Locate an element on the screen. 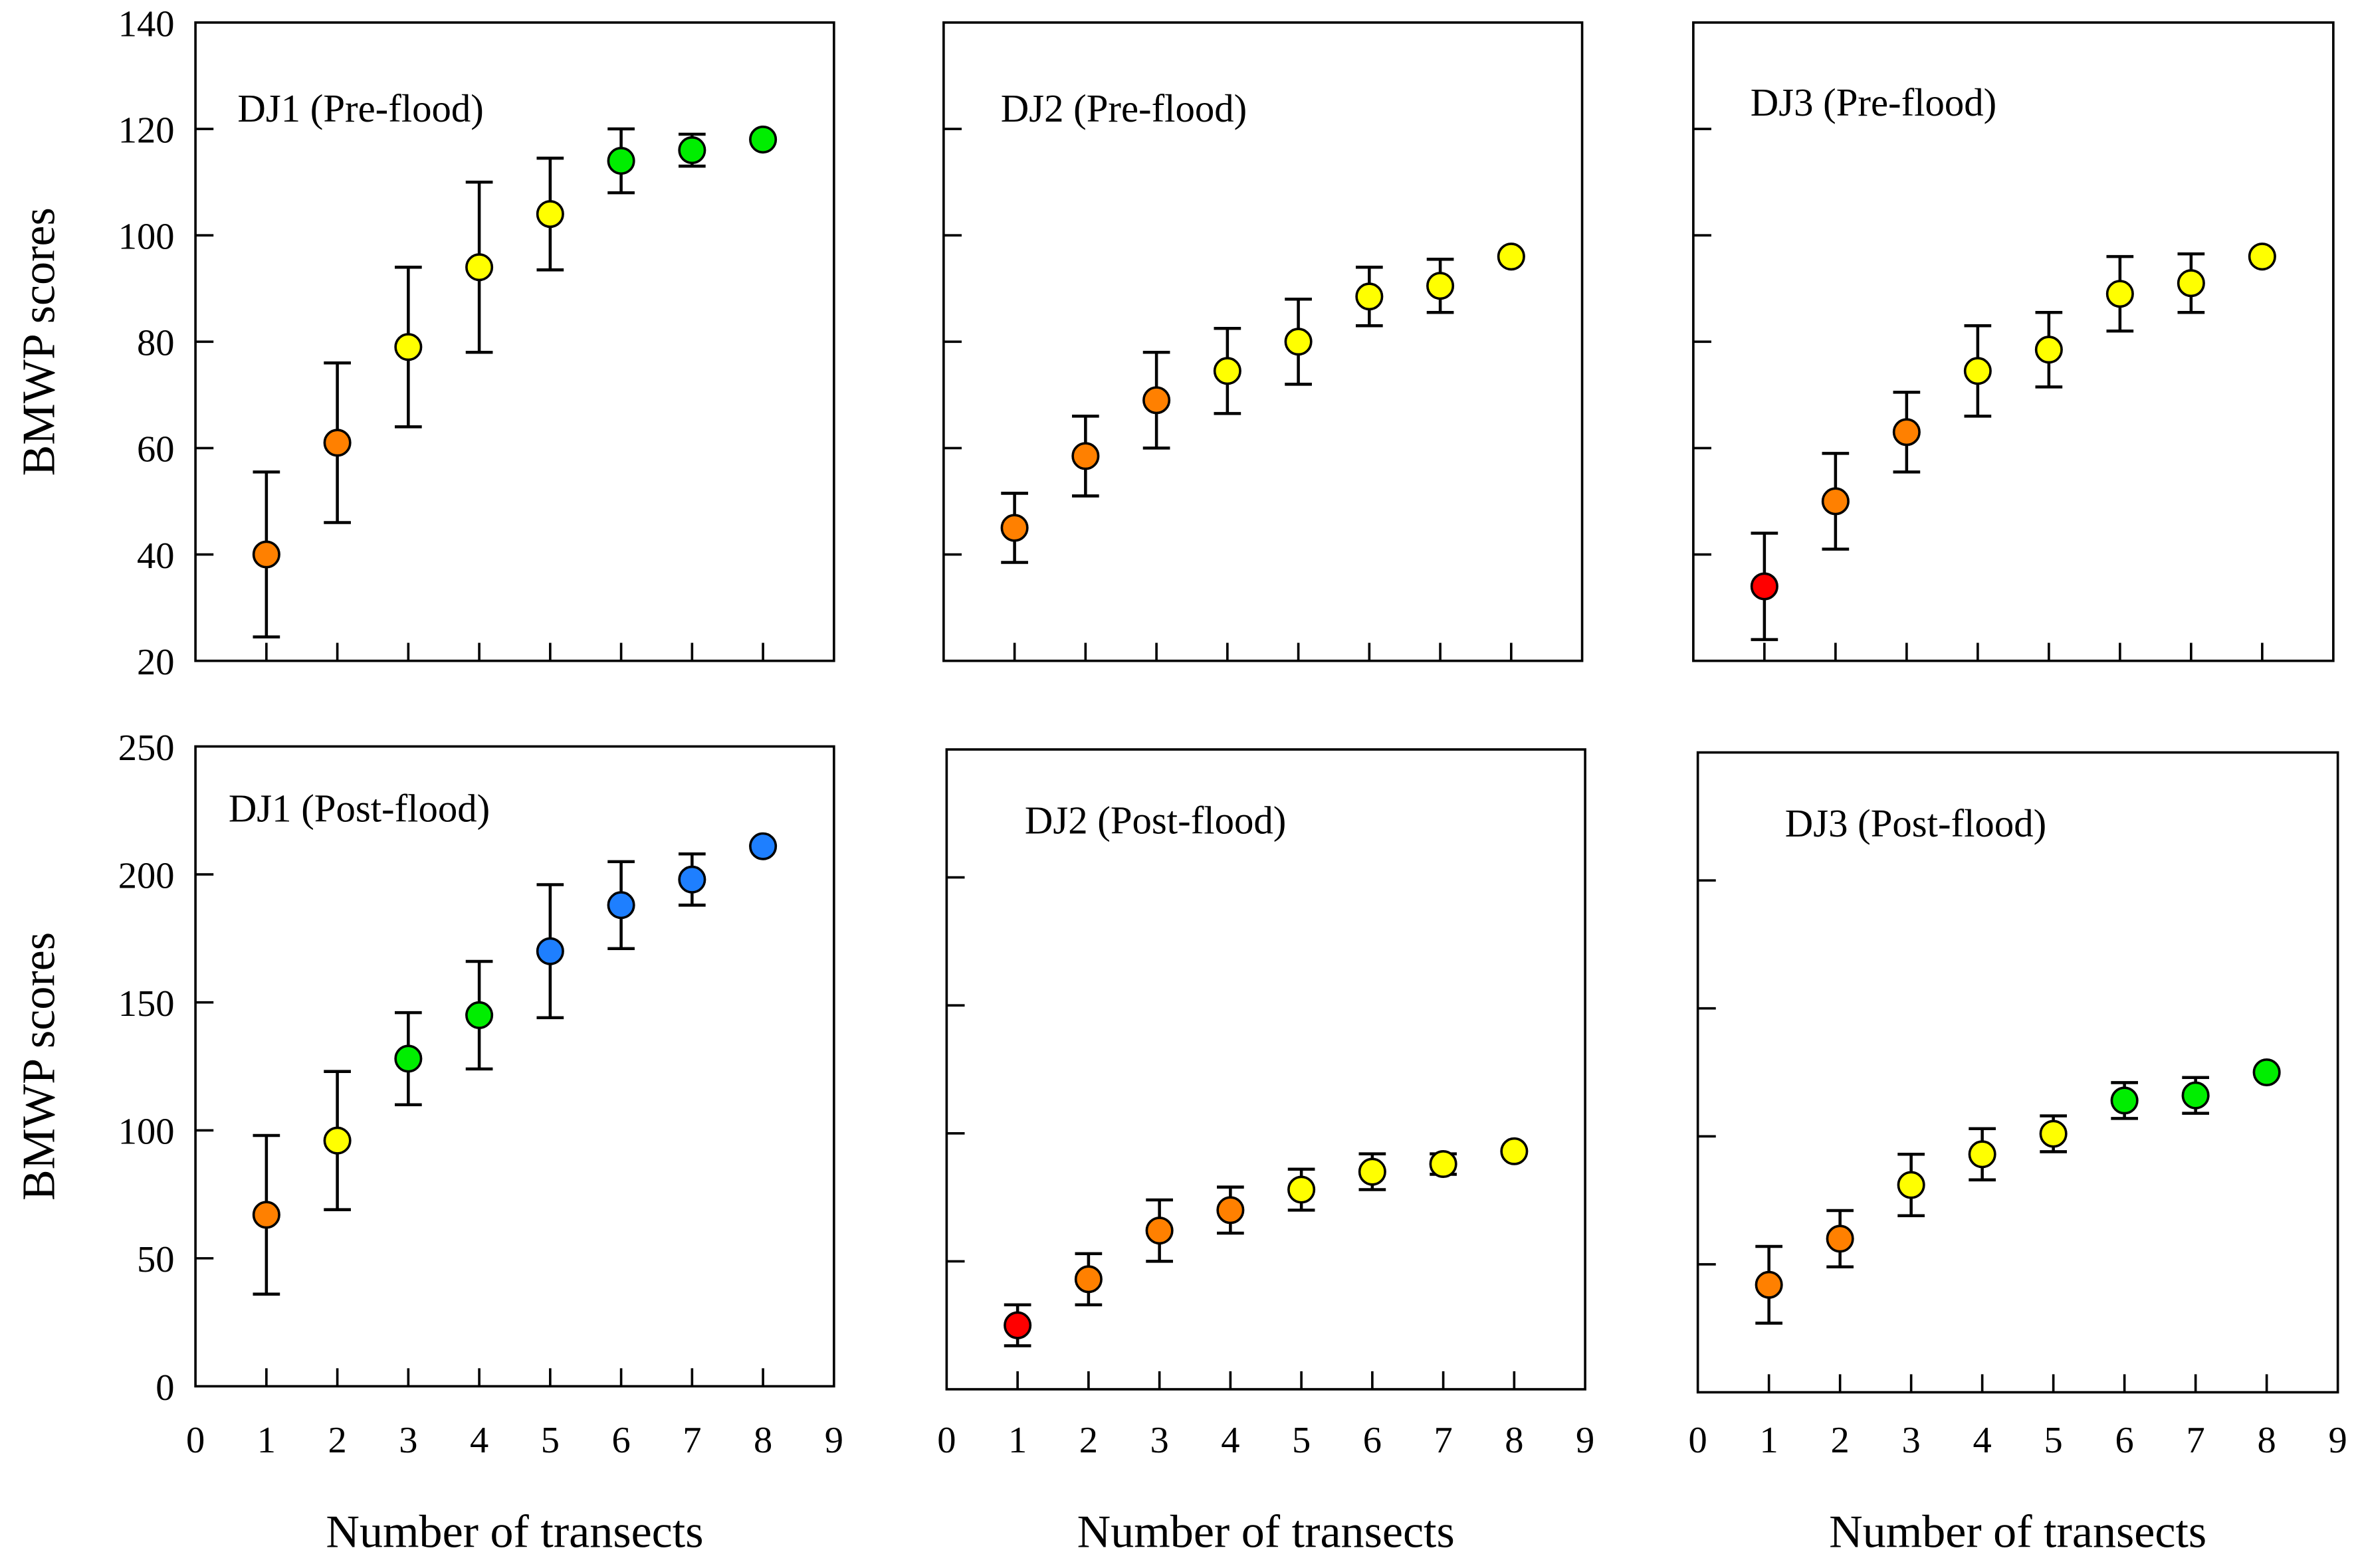 The height and width of the screenshot is (1568, 2356). panel-title: DJ3 (Pre-flood) is located at coordinates (1874, 102).